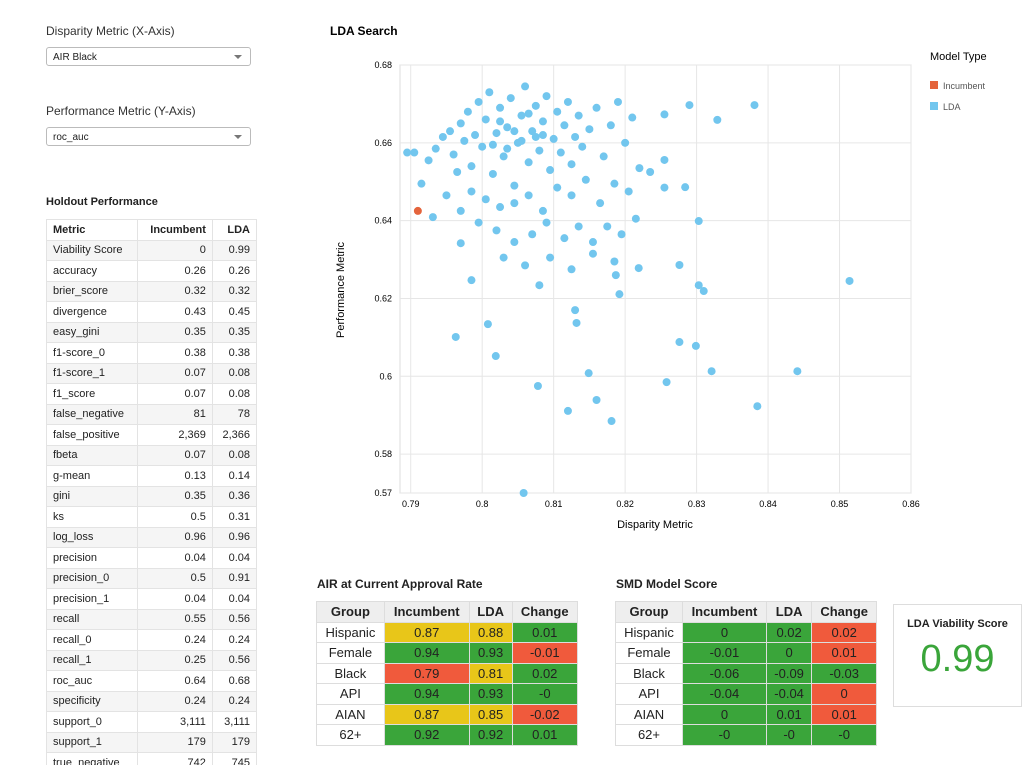 This screenshot has width=1024, height=765. What do you see at coordinates (411, 504) in the screenshot?
I see `x-tick-label: 0.79` at bounding box center [411, 504].